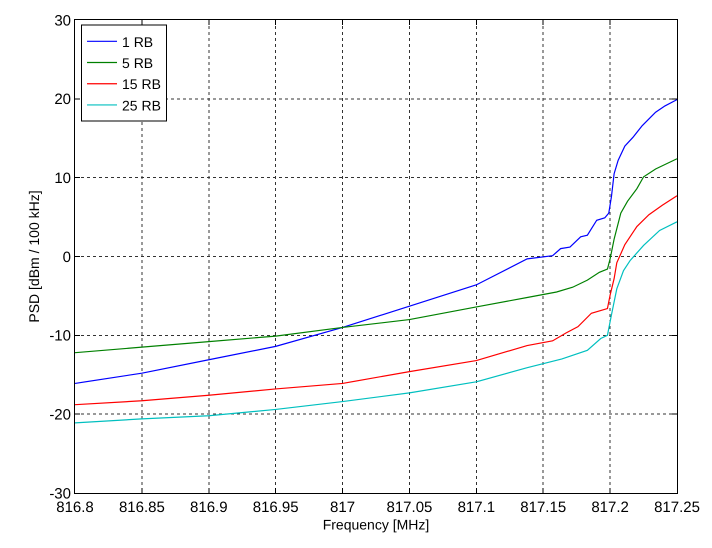  I want to click on x-tick-label: 816.9, so click(209, 507).